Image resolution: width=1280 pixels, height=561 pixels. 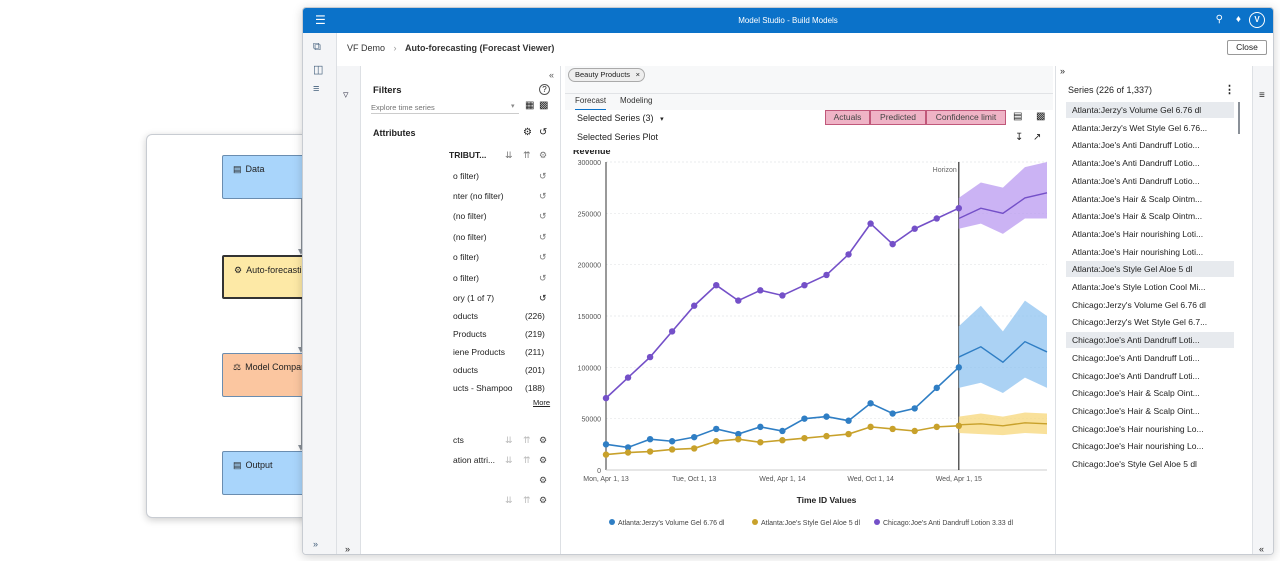 What do you see at coordinates (898, 117) in the screenshot?
I see `predicted-button: Predicted` at bounding box center [898, 117].